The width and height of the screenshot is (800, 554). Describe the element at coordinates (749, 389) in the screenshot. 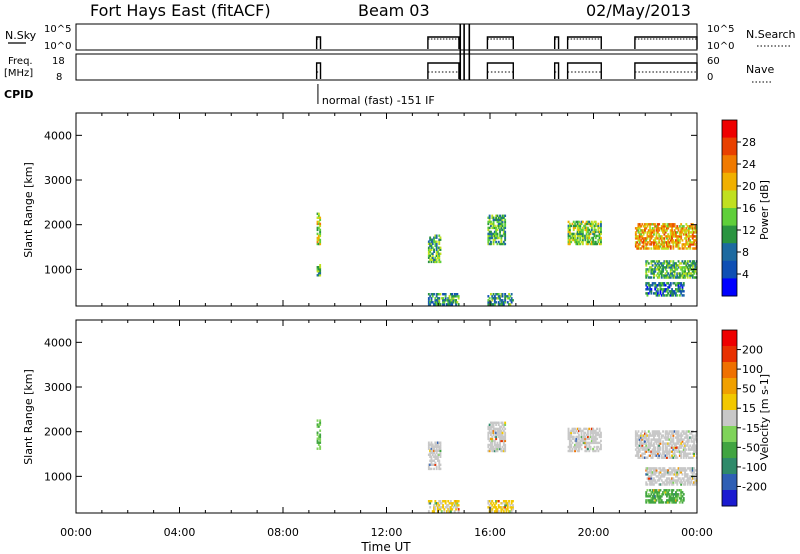

I see `colorbar-tick-label: 50` at that location.